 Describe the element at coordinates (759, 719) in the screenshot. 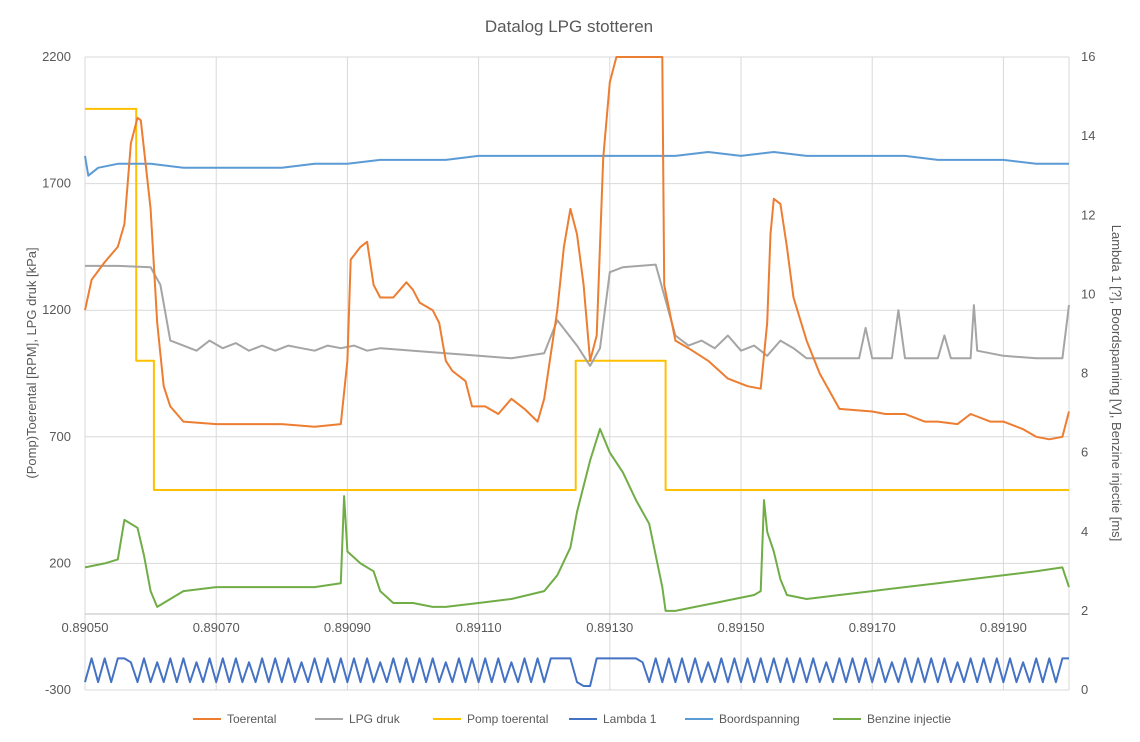

I see `legend-label: Boordspanning` at that location.